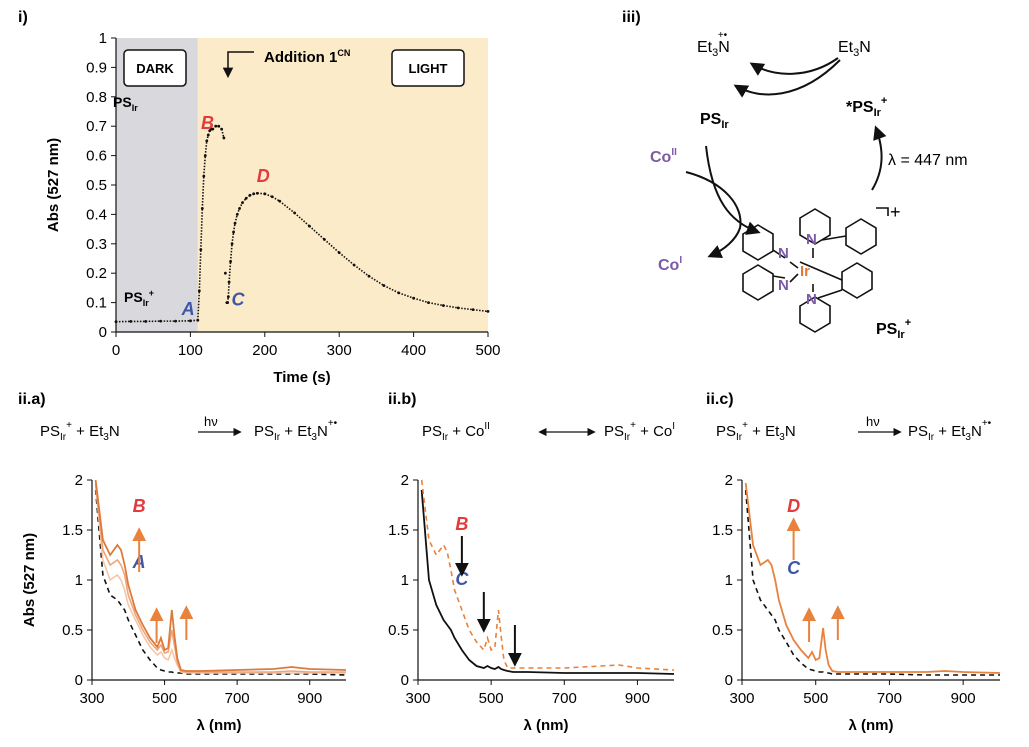  Describe the element at coordinates (714, 121) in the screenshot. I see `ps-ir-scheme: PSIr` at that location.